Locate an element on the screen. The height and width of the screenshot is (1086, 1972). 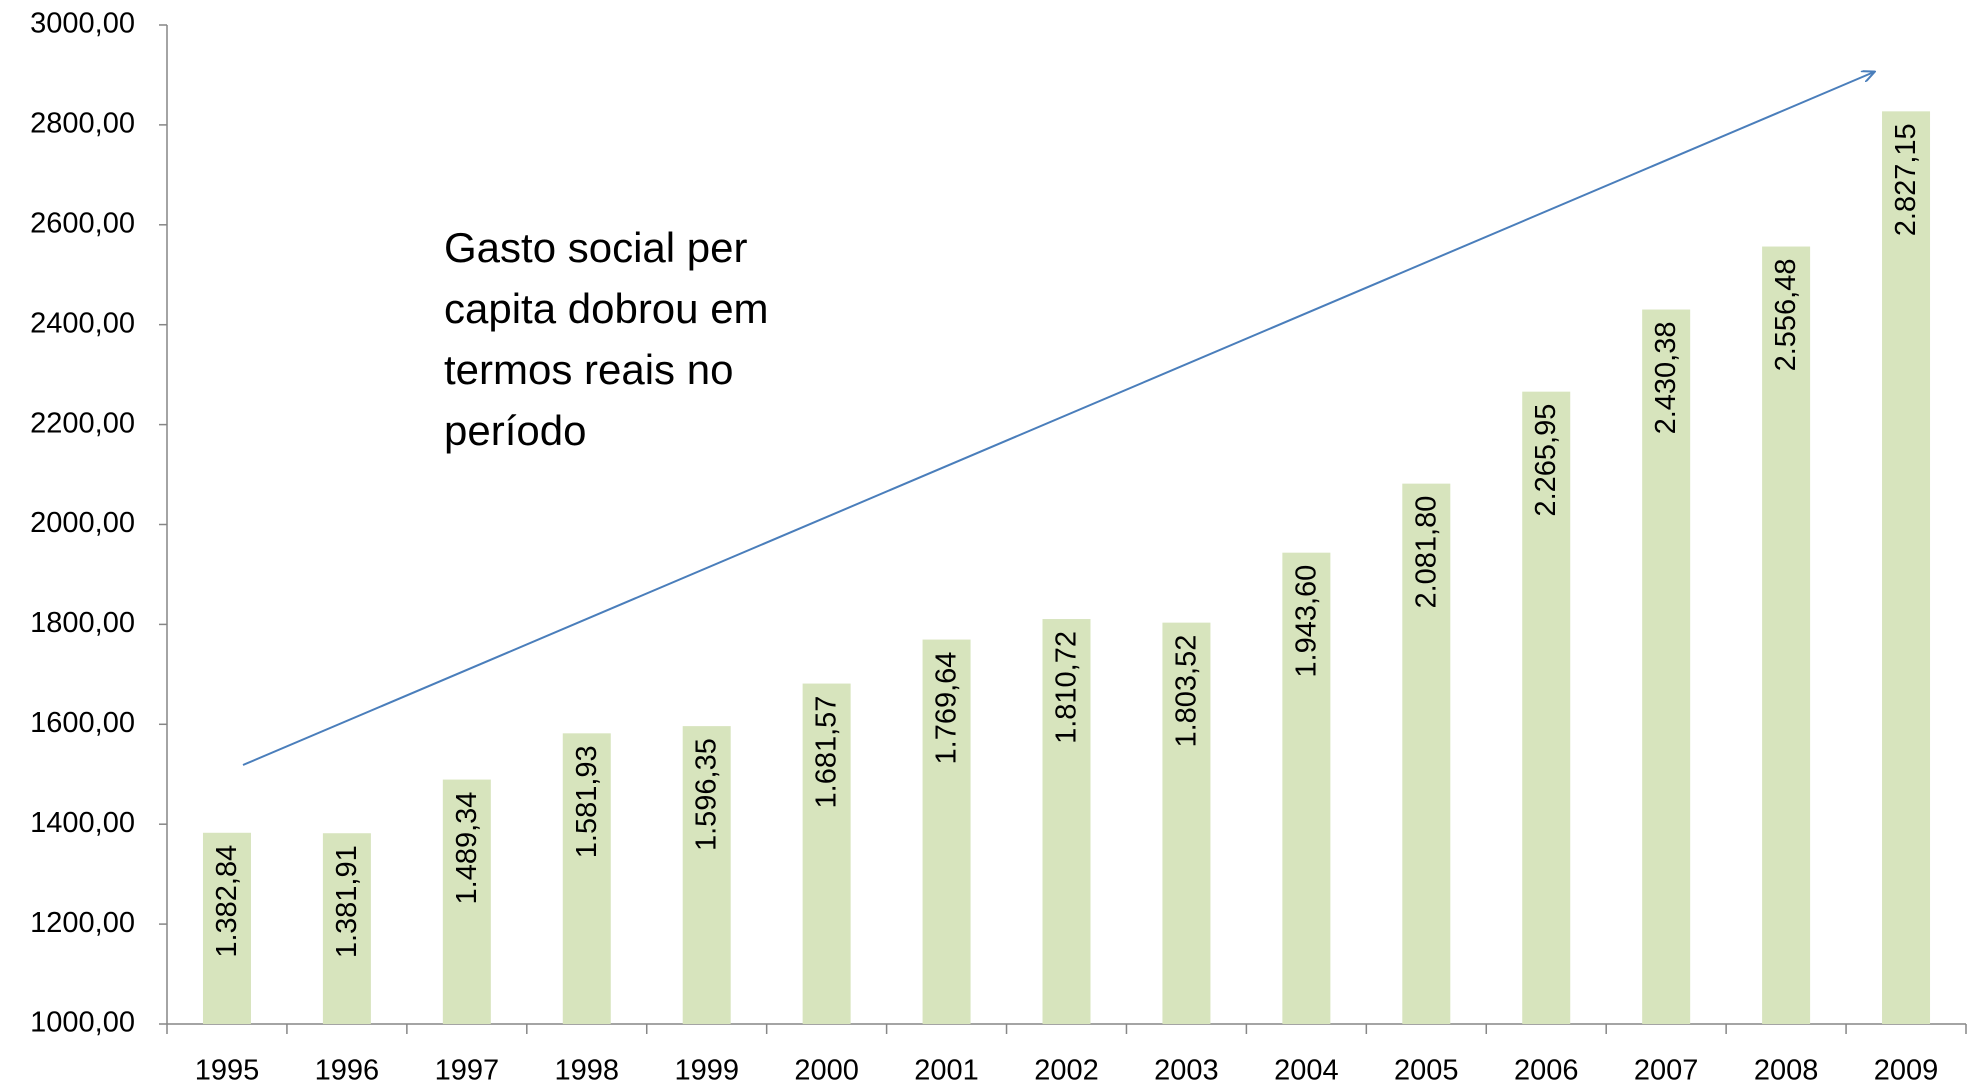
annotation: capita dobrou em is located at coordinates (606, 308).